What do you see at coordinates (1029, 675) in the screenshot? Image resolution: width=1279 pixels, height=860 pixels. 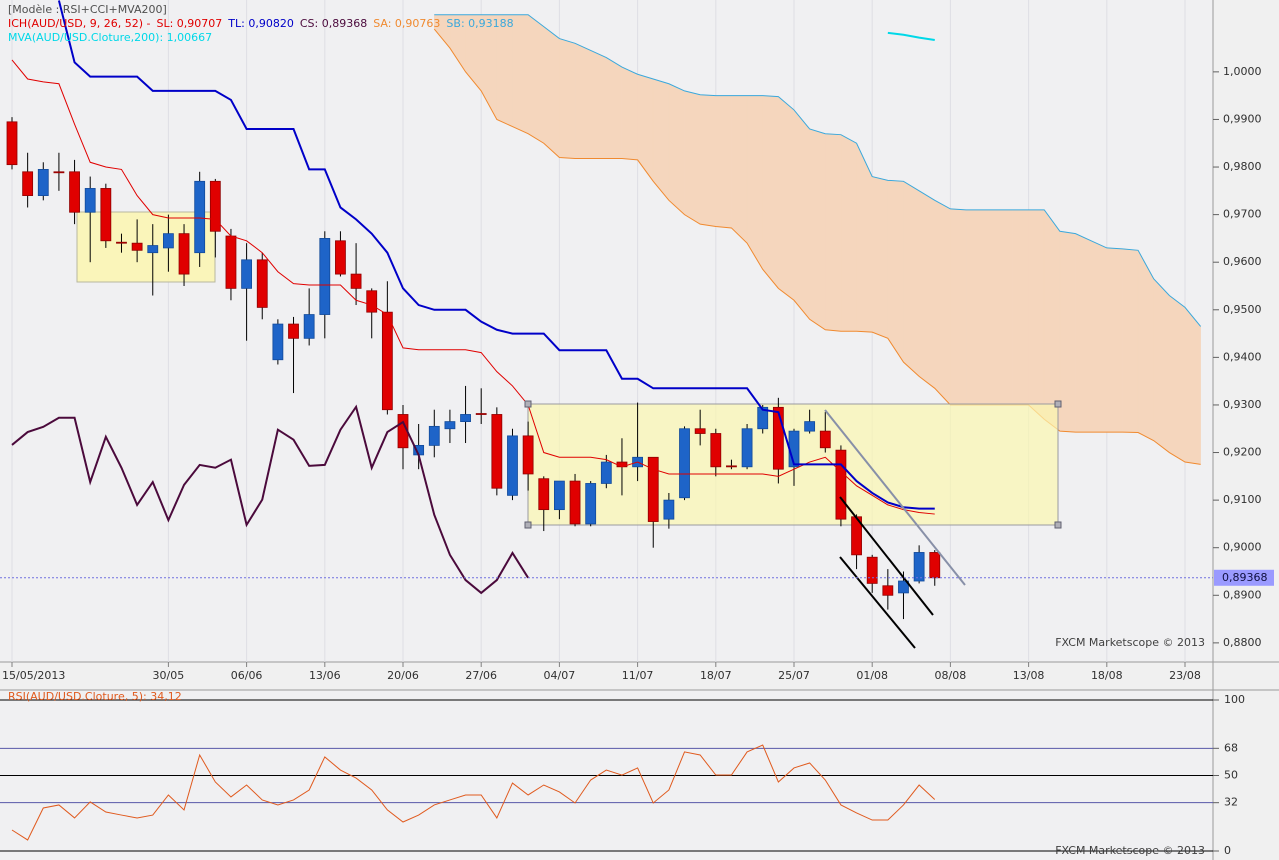 I see `x-tick-label: 13/08` at bounding box center [1029, 675].